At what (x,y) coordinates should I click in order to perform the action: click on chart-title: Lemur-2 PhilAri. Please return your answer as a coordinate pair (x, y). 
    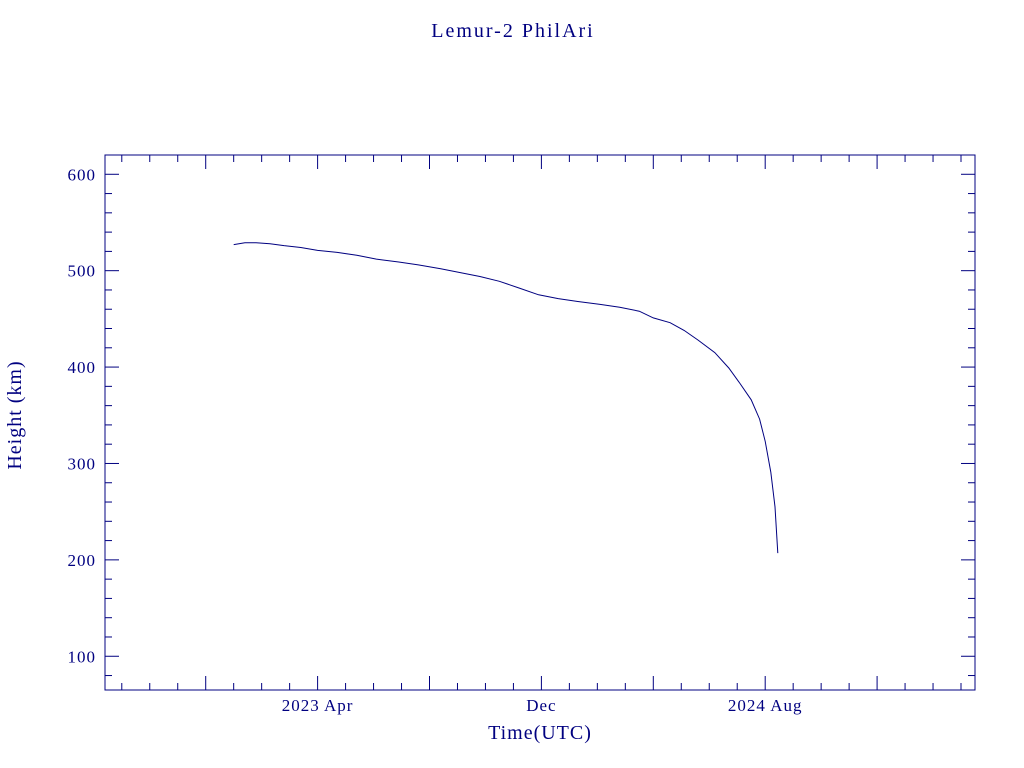
    Looking at the image, I should click on (512, 31).